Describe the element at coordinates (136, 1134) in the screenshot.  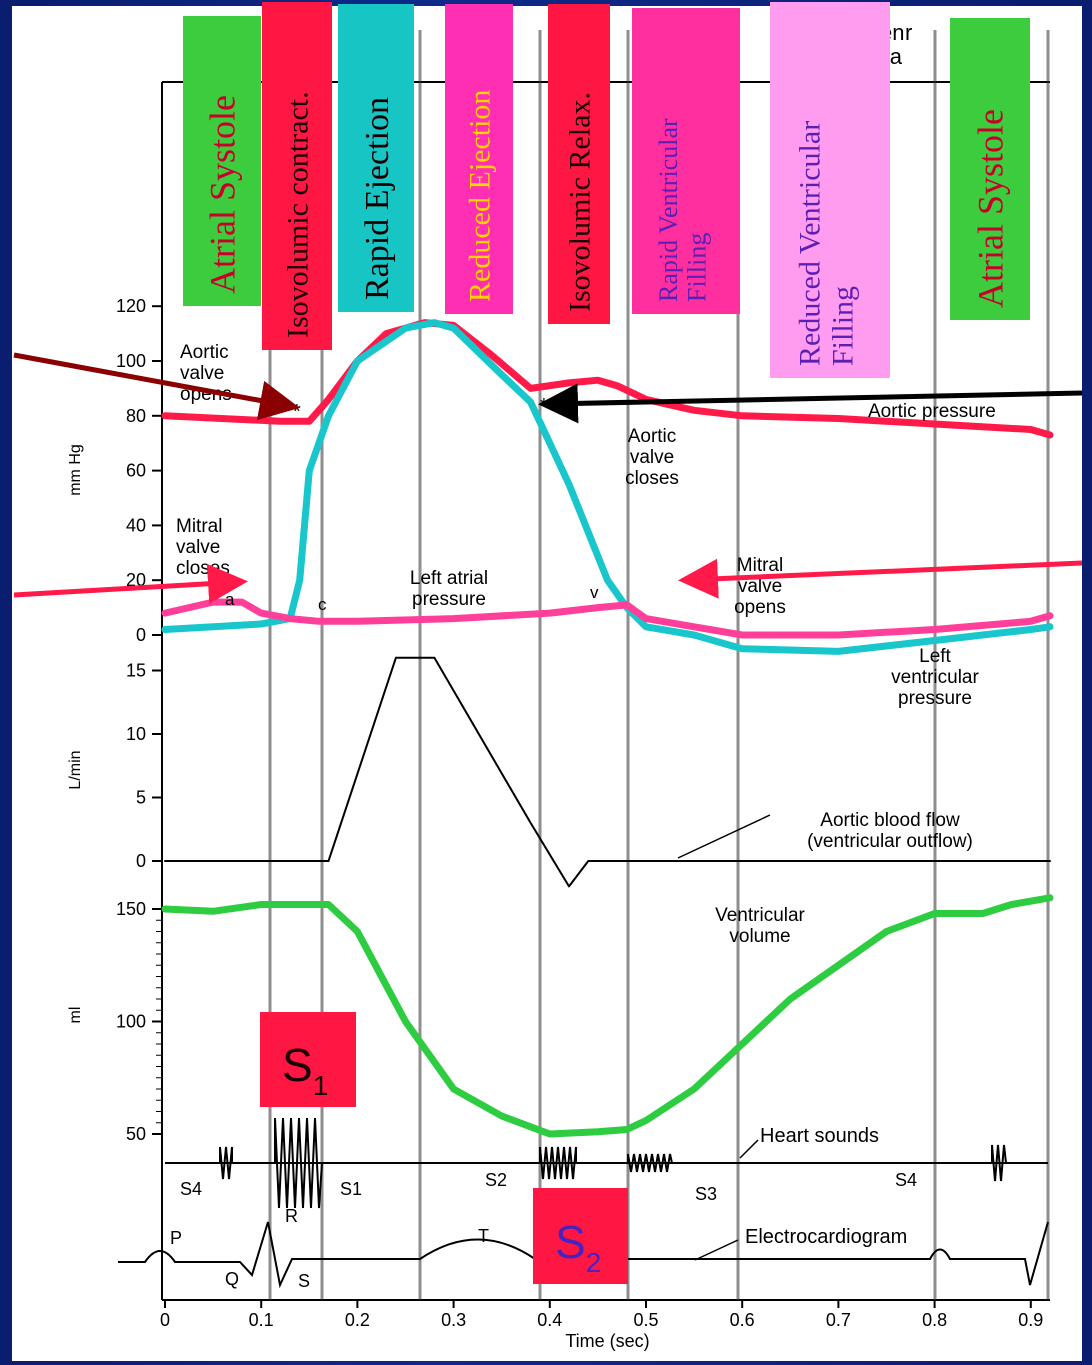
I see `y-tick-label: 50` at that location.